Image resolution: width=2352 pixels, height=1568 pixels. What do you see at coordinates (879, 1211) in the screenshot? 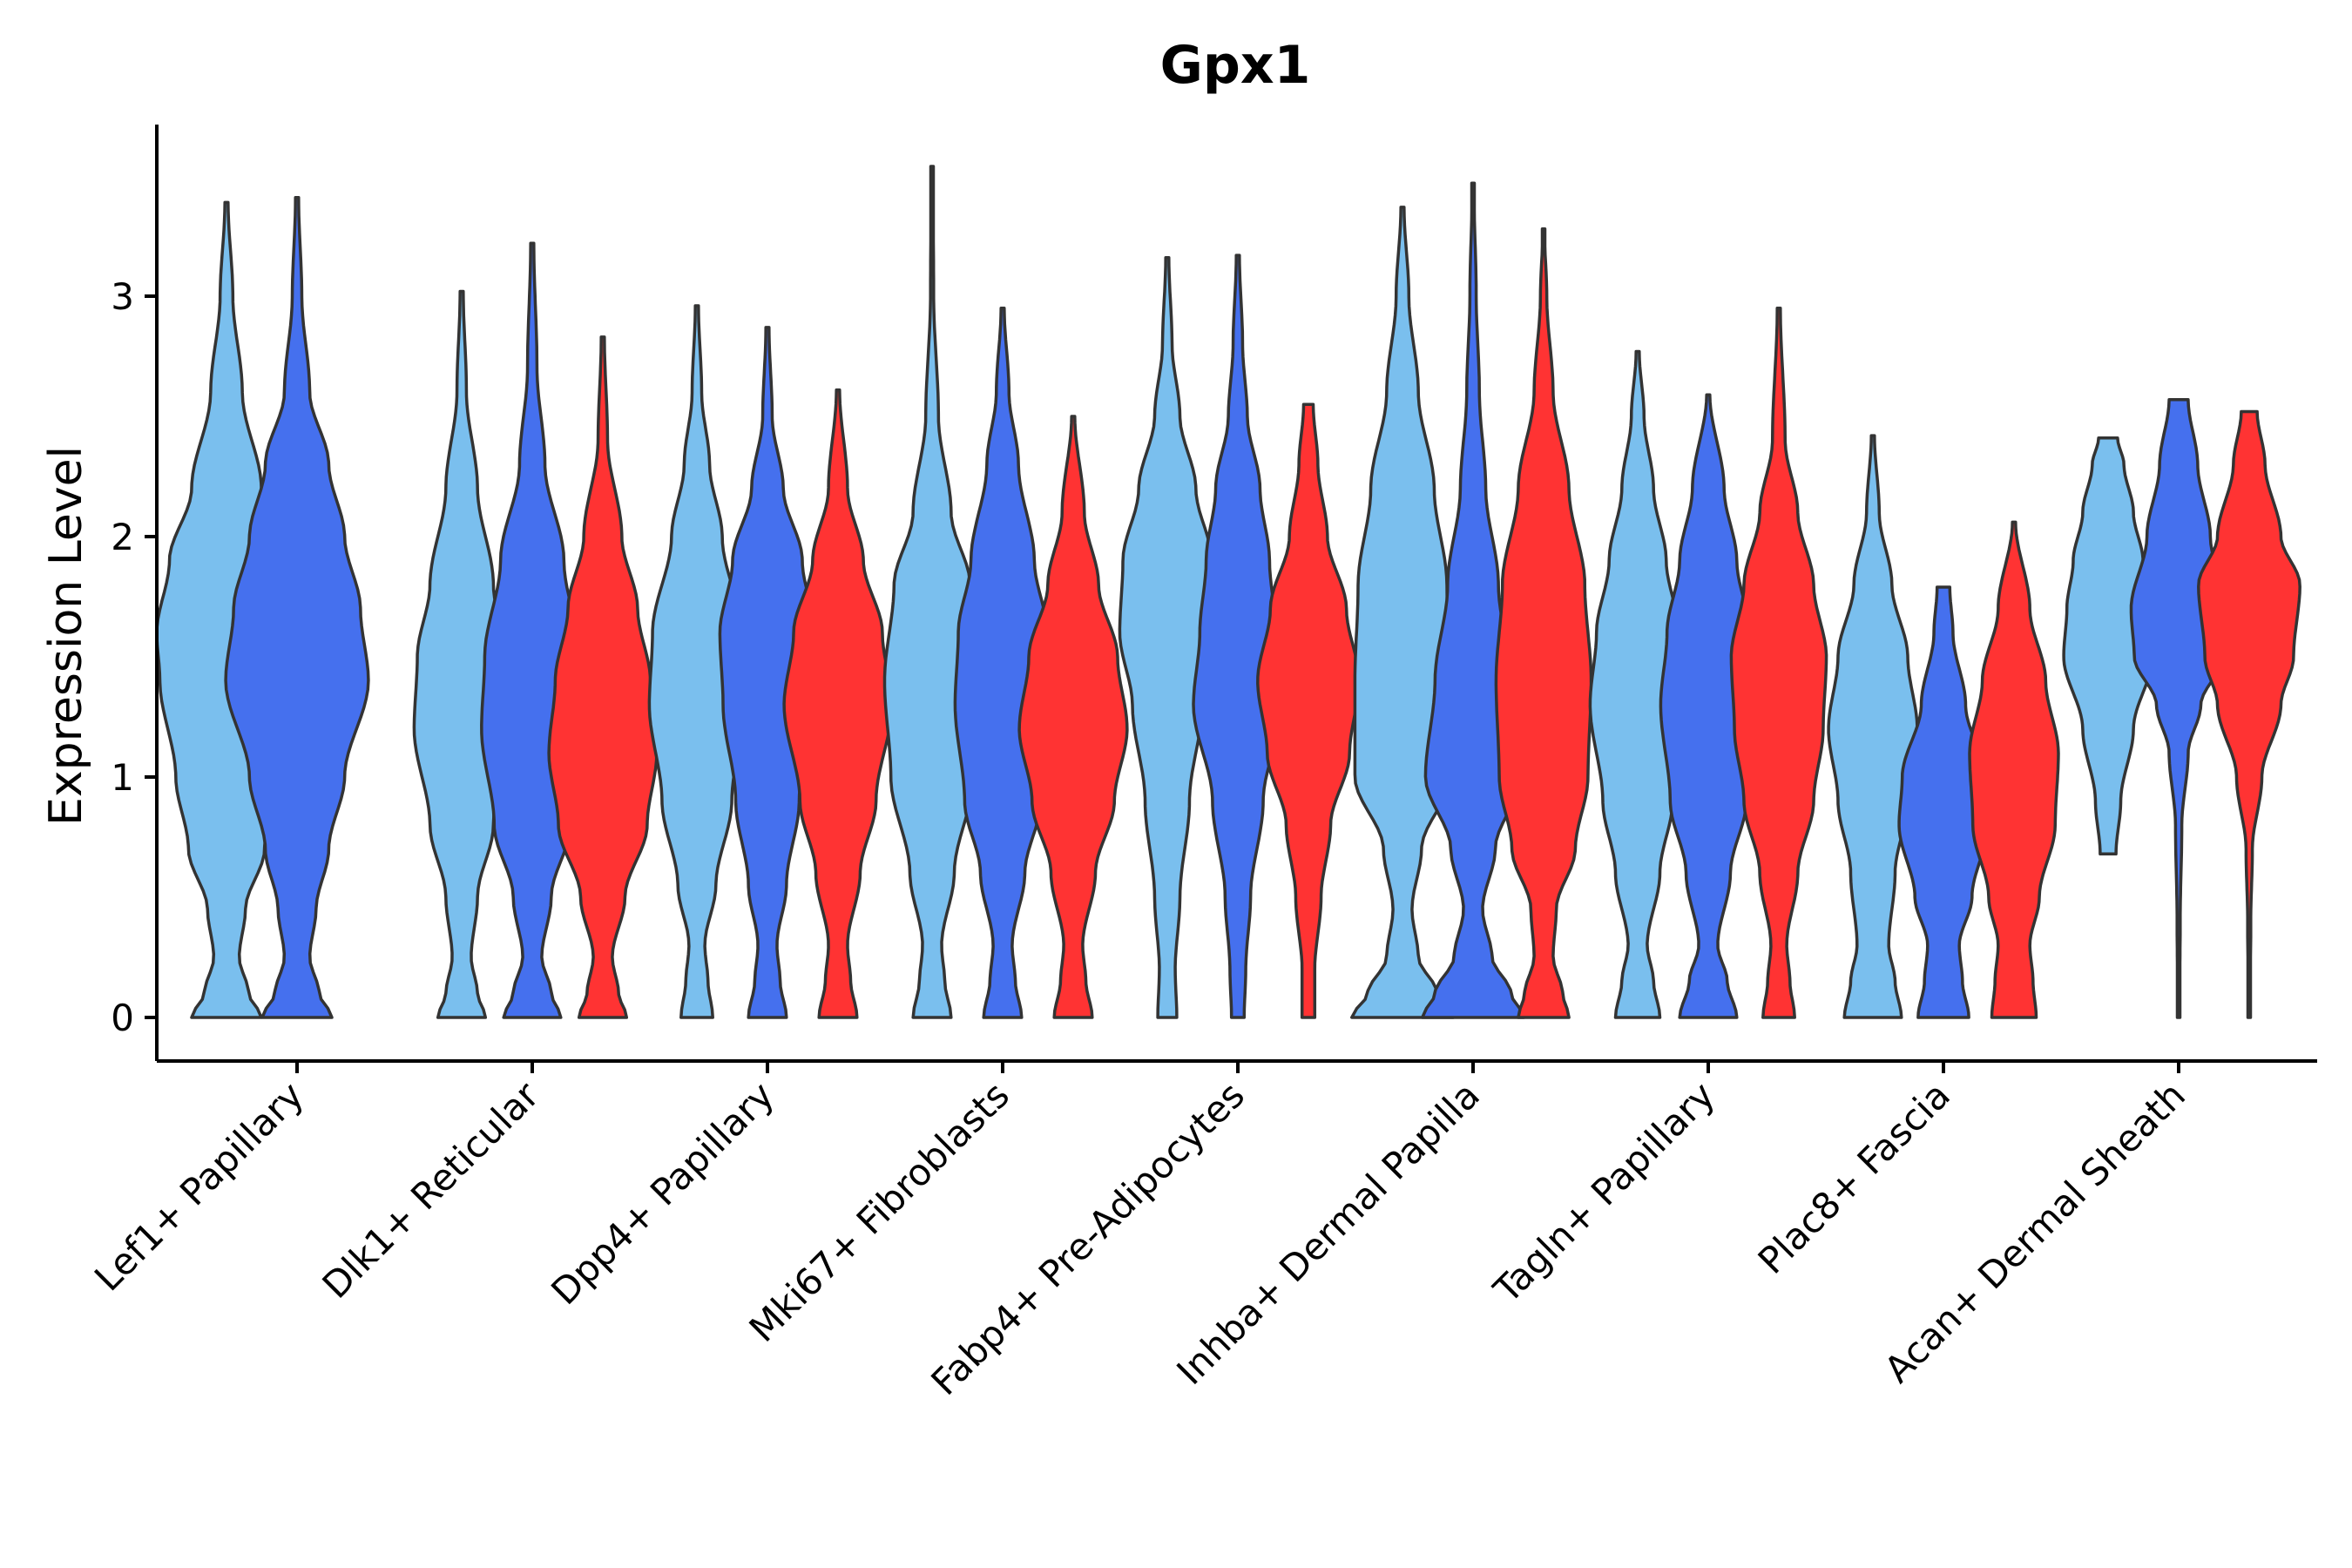
I see `x-tick-label: Mki67+ Fibroblasts` at bounding box center [879, 1211].